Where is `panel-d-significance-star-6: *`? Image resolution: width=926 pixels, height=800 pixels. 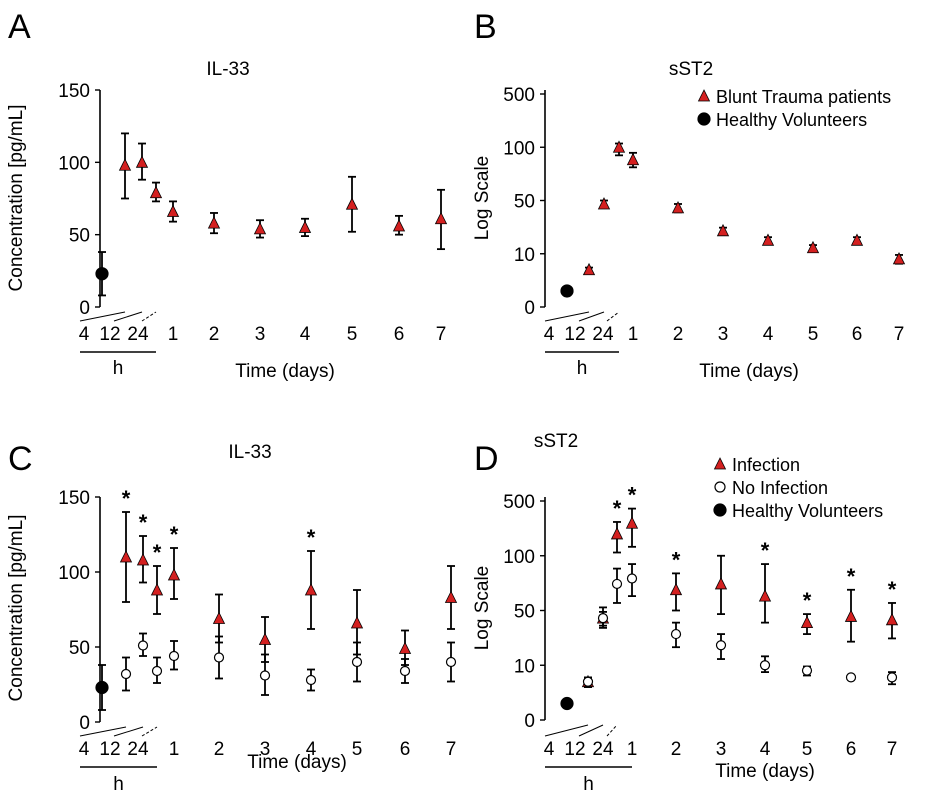 panel-d-significance-star-6: * is located at coordinates (892, 589).